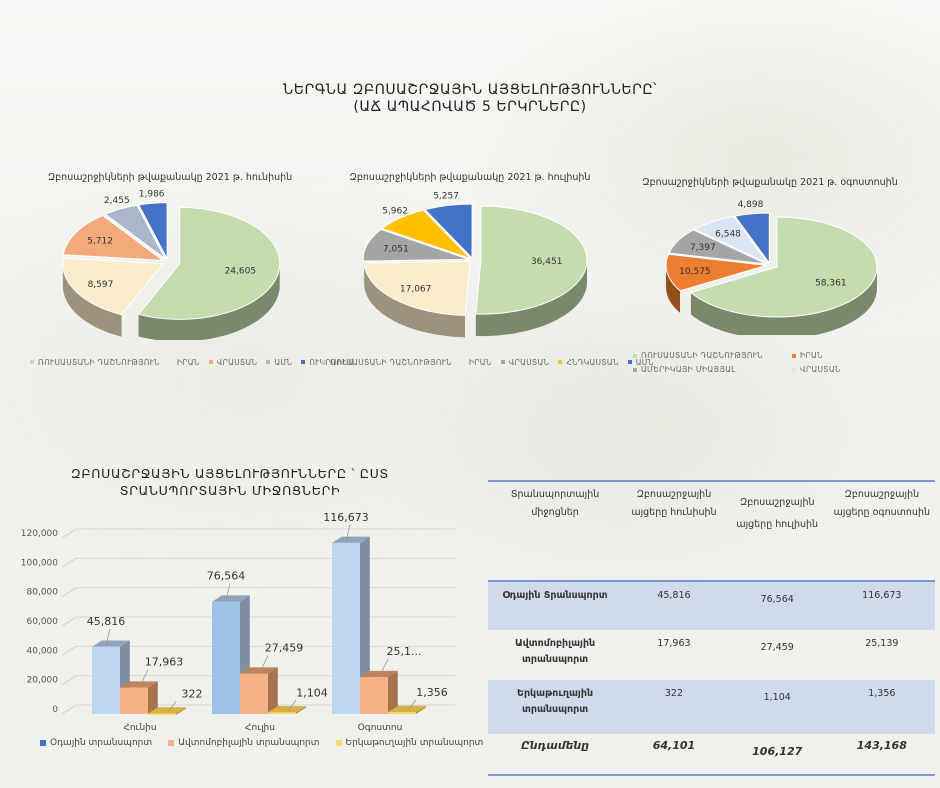  I want to click on table-cell: 25,139, so click(882, 643).